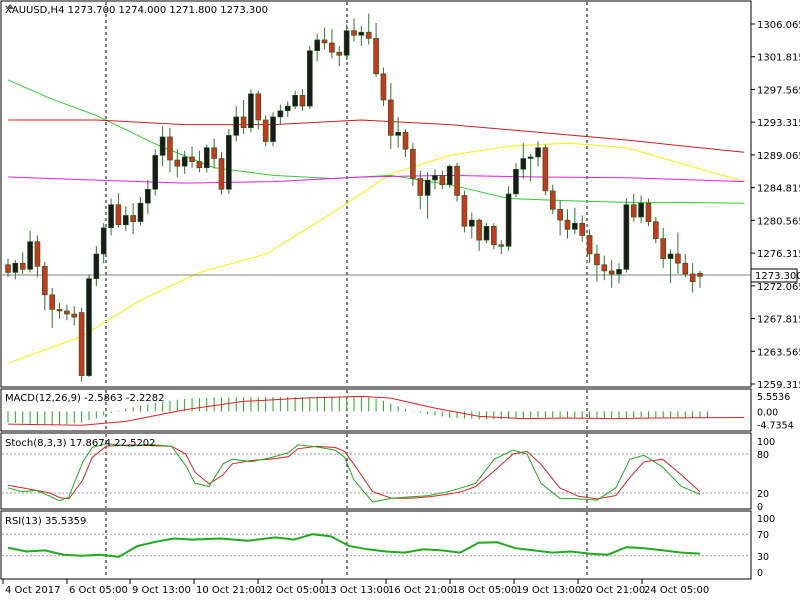  What do you see at coordinates (766, 475) in the screenshot?
I see `stoch-axis: 100 80 20 0` at bounding box center [766, 475].